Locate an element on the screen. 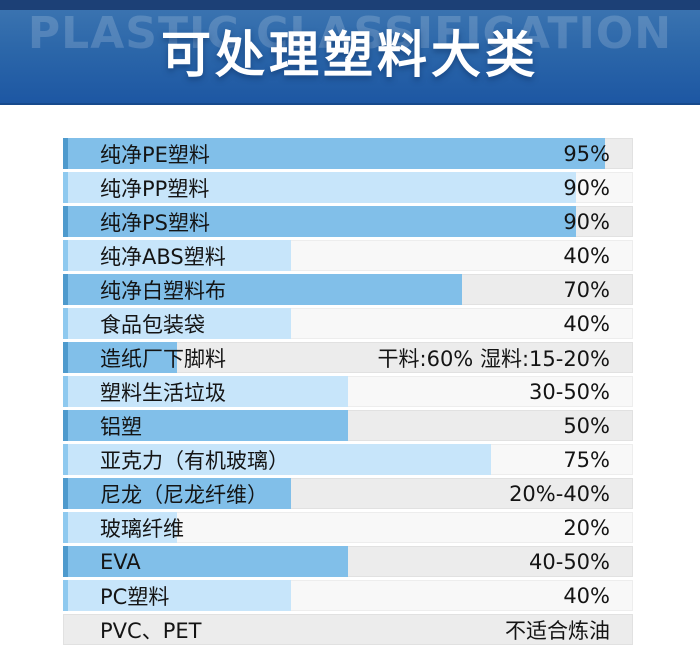 The image size is (700, 650). row-value: 95% is located at coordinates (586, 153).